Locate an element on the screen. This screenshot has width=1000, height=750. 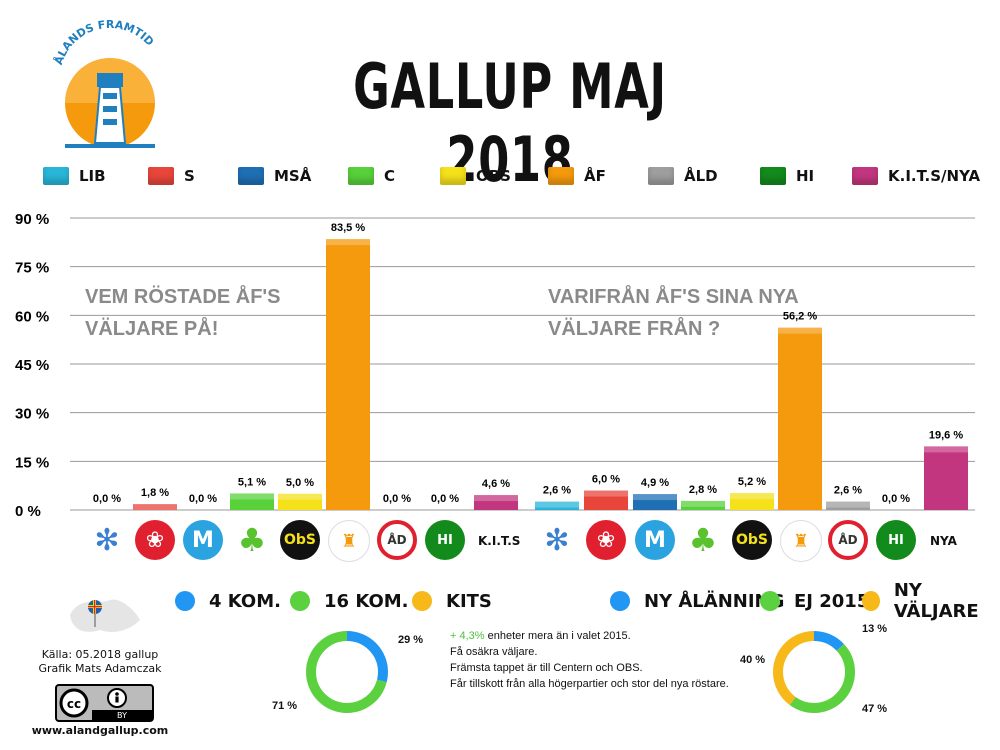
legend-label: ÅLD is located at coordinates (701, 176).